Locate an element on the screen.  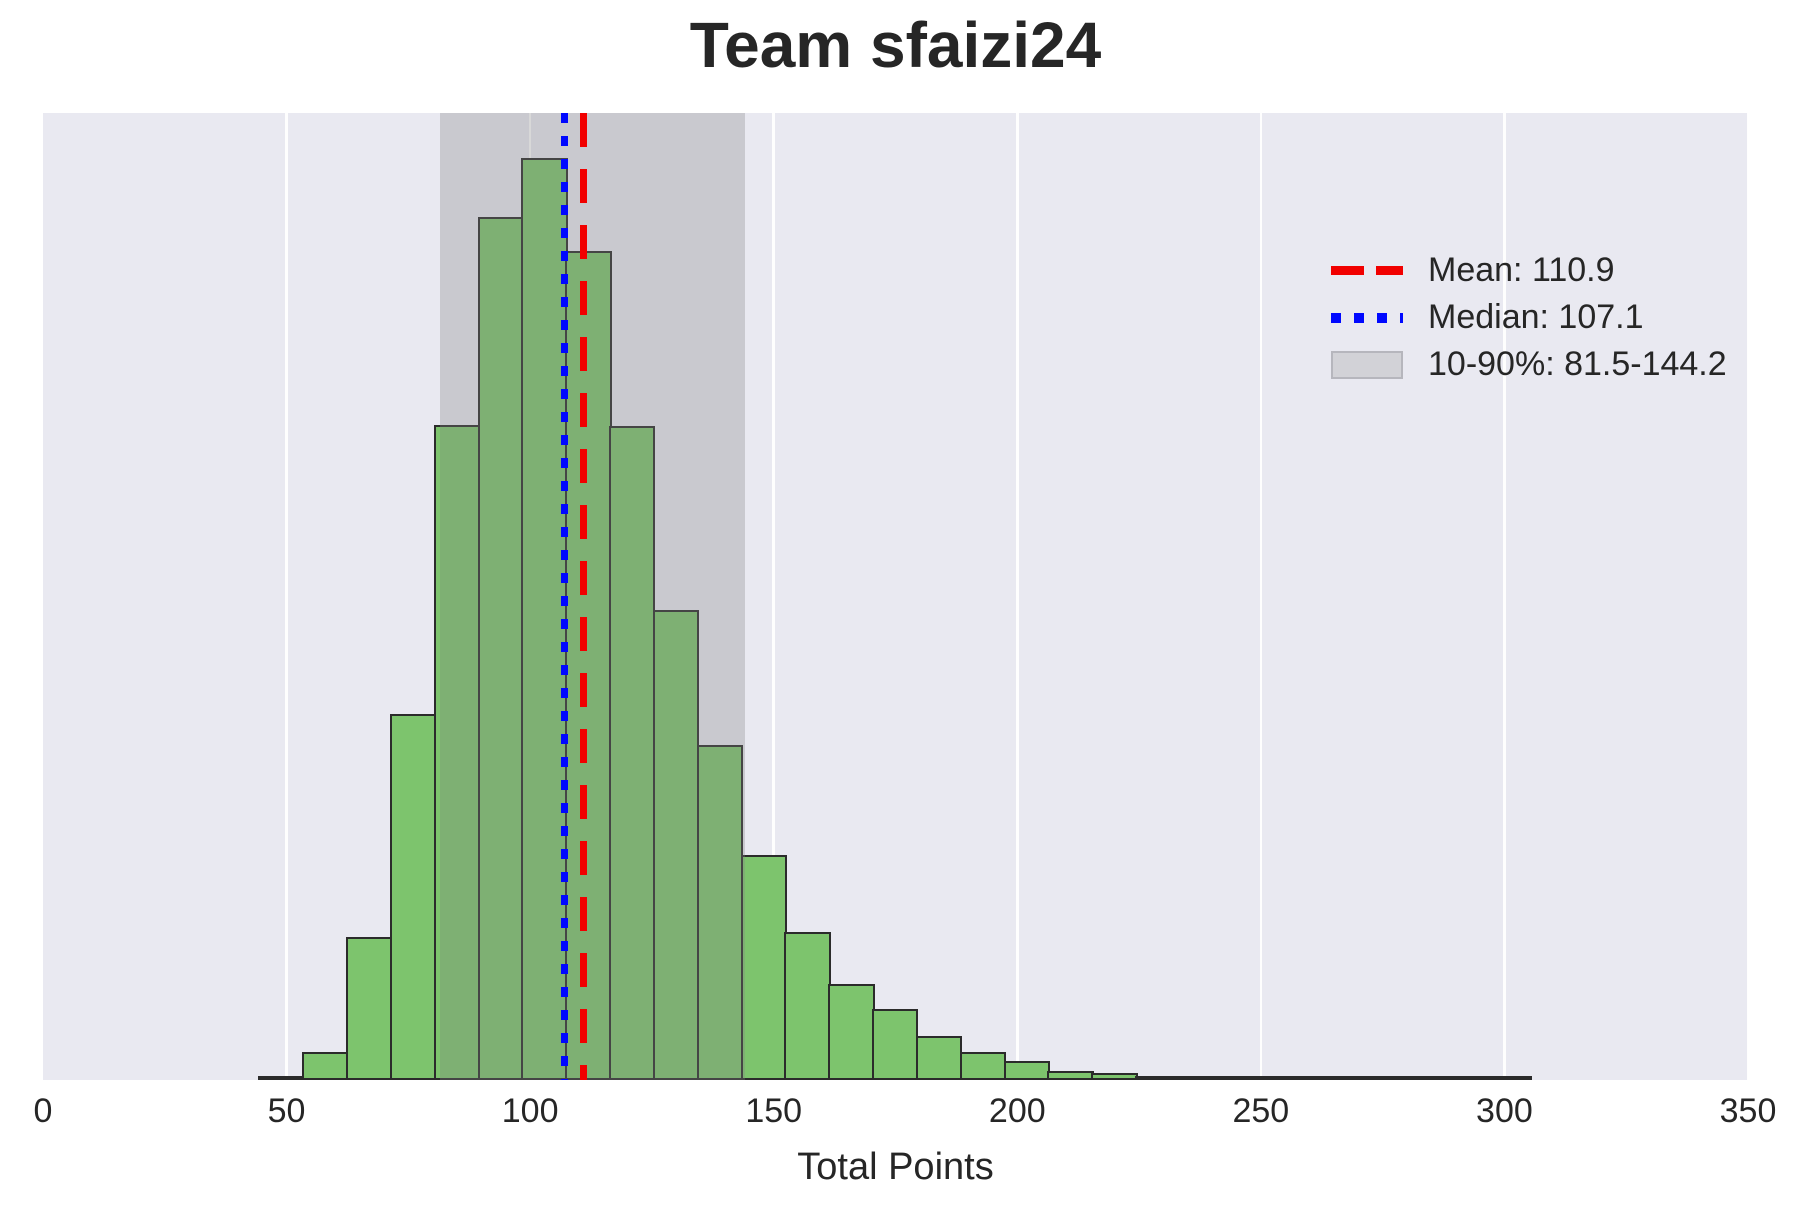
legend-median-label: Median: 107.1 is located at coordinates (1536, 317).